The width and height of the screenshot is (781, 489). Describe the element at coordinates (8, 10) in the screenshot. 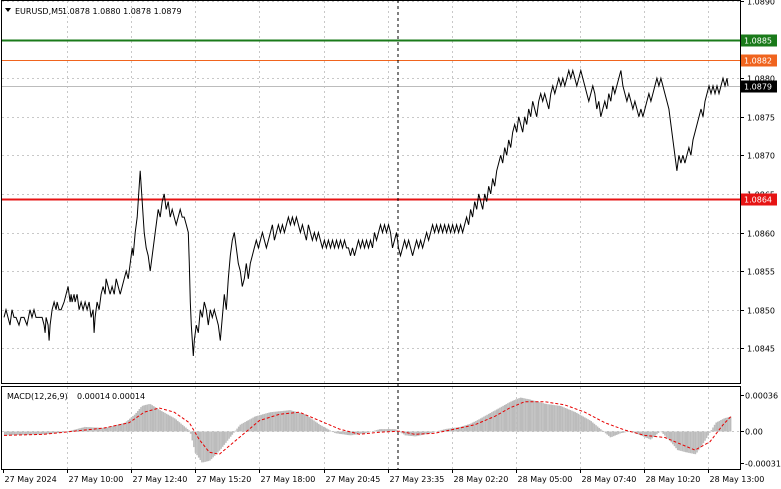

I see `triangle-down-icon` at that location.